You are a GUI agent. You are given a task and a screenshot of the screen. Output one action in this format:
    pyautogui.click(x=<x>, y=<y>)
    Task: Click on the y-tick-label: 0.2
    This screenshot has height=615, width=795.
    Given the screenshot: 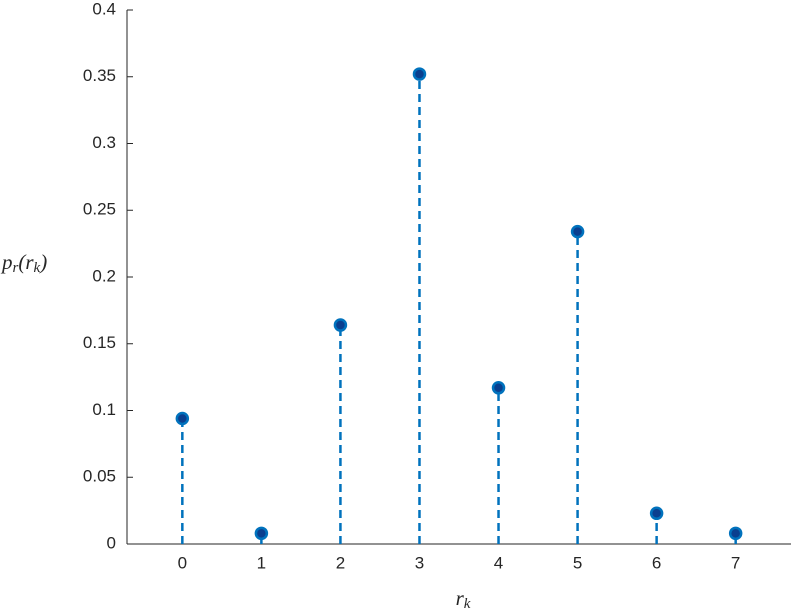 What is the action you would take?
    pyautogui.click(x=104, y=275)
    